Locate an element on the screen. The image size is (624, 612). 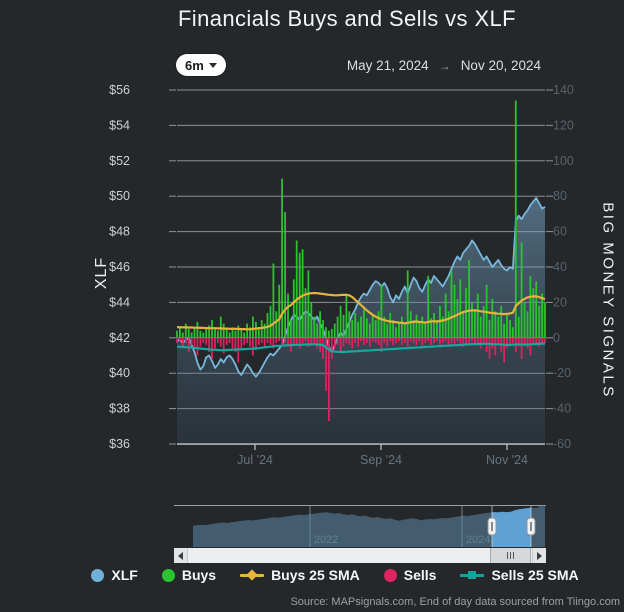
triangle-right-icon is located at coordinates (539, 555).